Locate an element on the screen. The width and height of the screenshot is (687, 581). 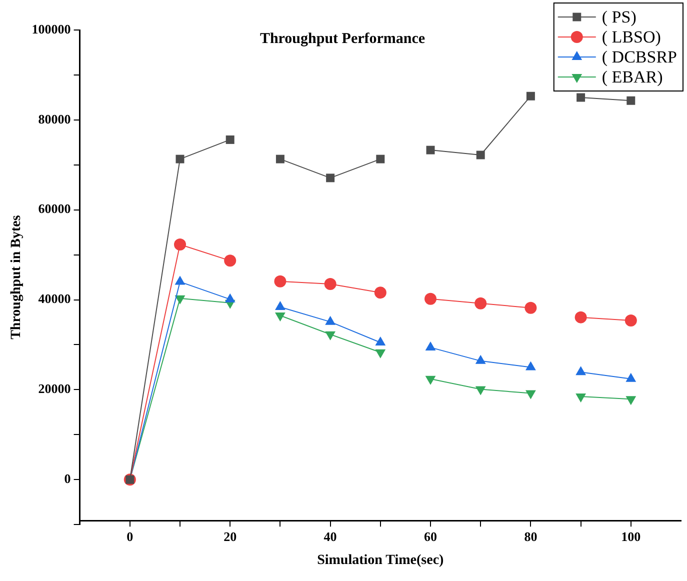
y-tick-label: 80000 is located at coordinates (54, 118).